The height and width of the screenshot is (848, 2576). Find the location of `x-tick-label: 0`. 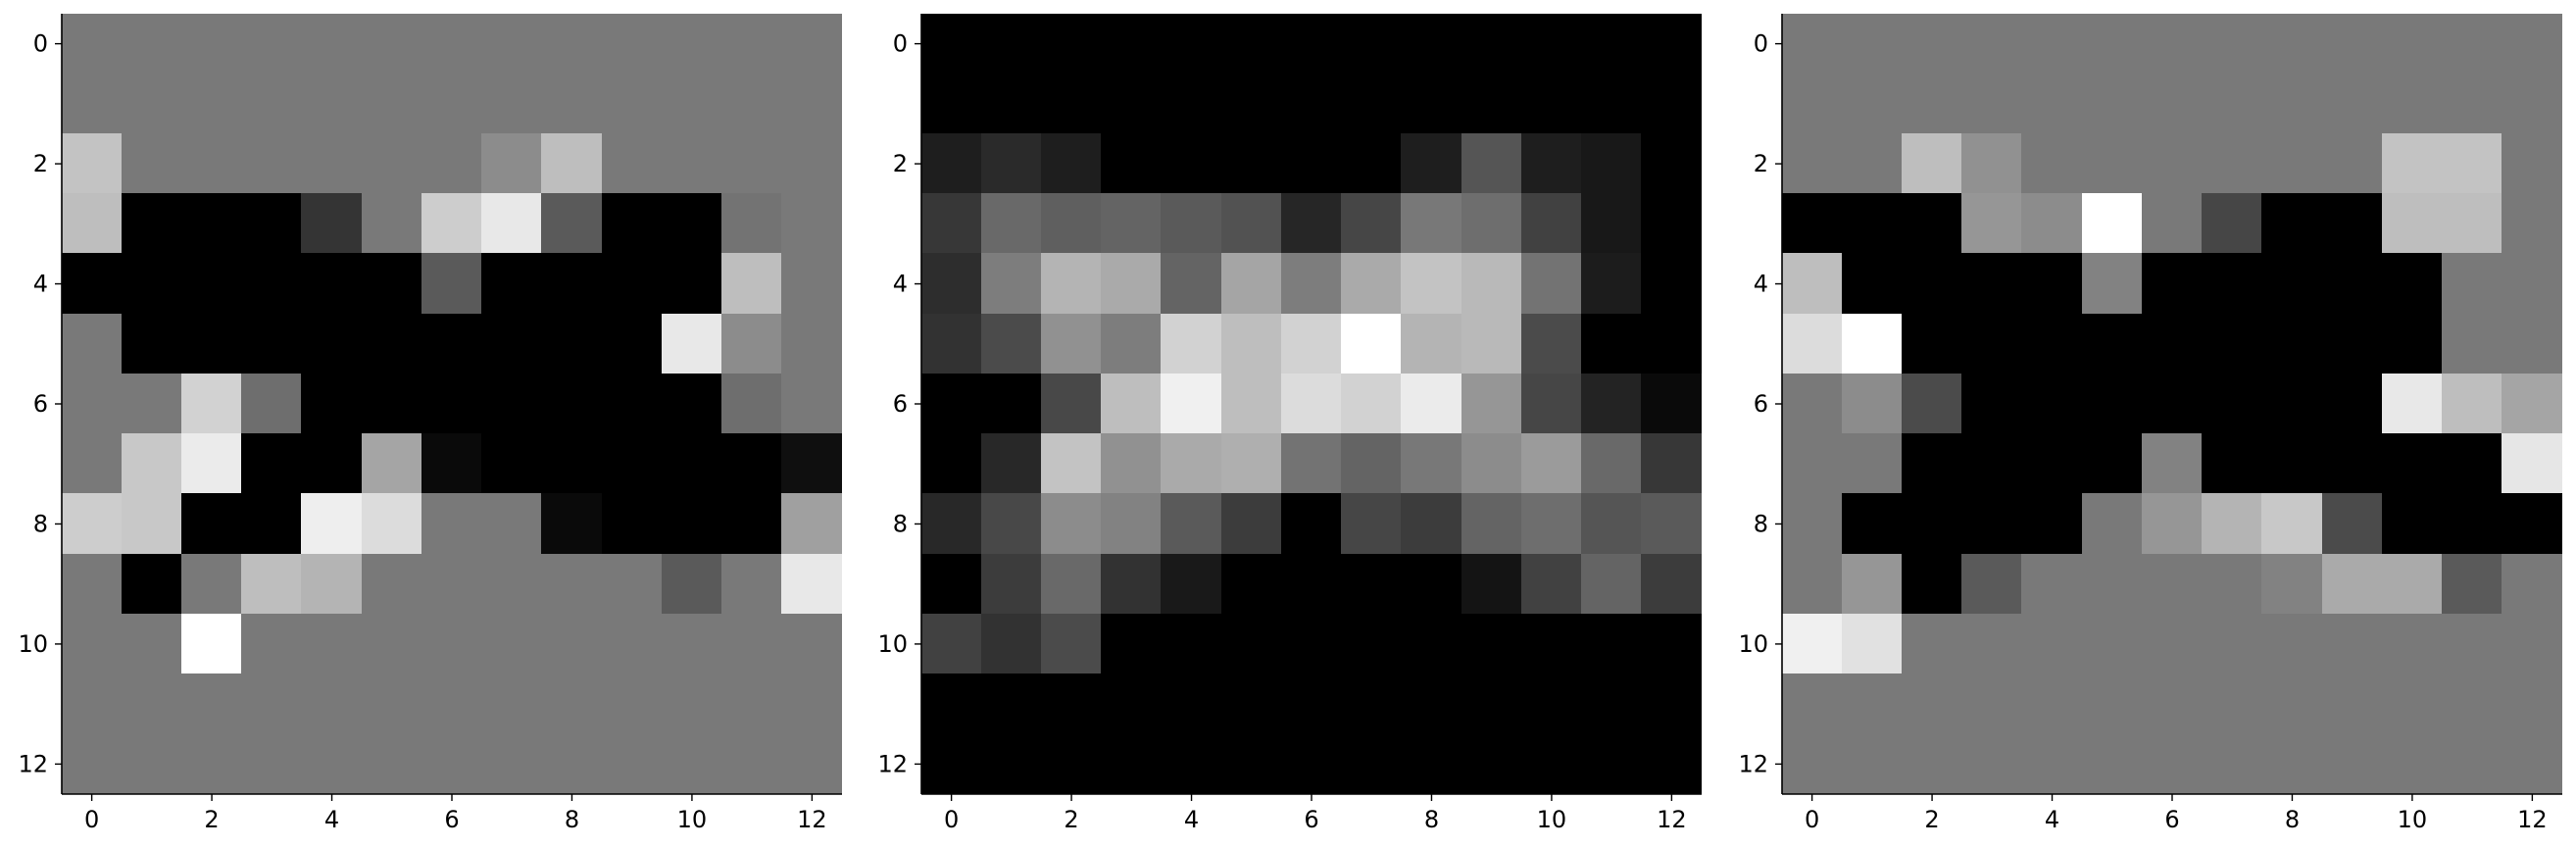

x-tick-label: 0 is located at coordinates (951, 819).